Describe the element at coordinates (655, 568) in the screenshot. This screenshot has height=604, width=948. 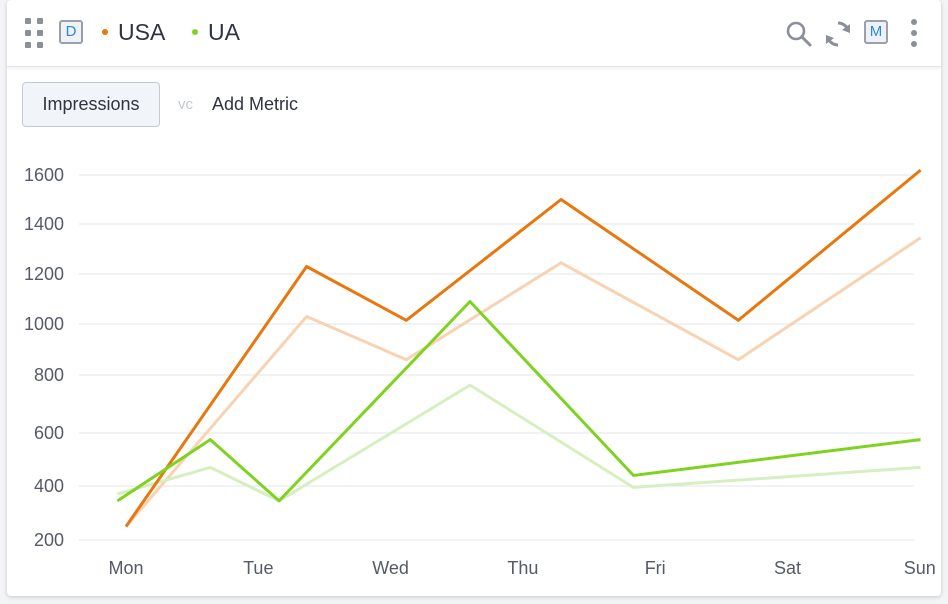
I see `x-tick-label: Fri` at that location.